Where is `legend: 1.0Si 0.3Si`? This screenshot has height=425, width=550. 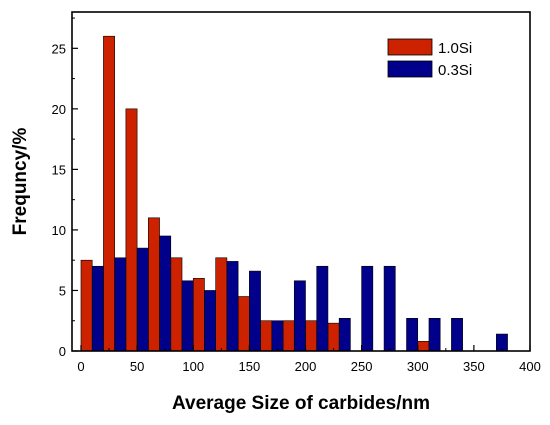
legend: 1.0Si 0.3Si is located at coordinates (429, 58).